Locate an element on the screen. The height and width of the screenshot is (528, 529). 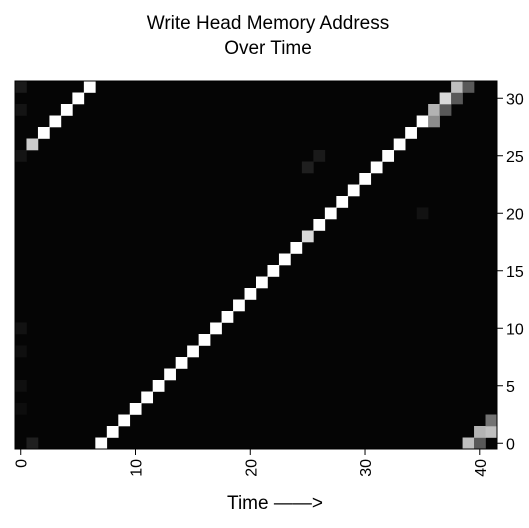
y-tick-label: 0 is located at coordinates (510, 444).